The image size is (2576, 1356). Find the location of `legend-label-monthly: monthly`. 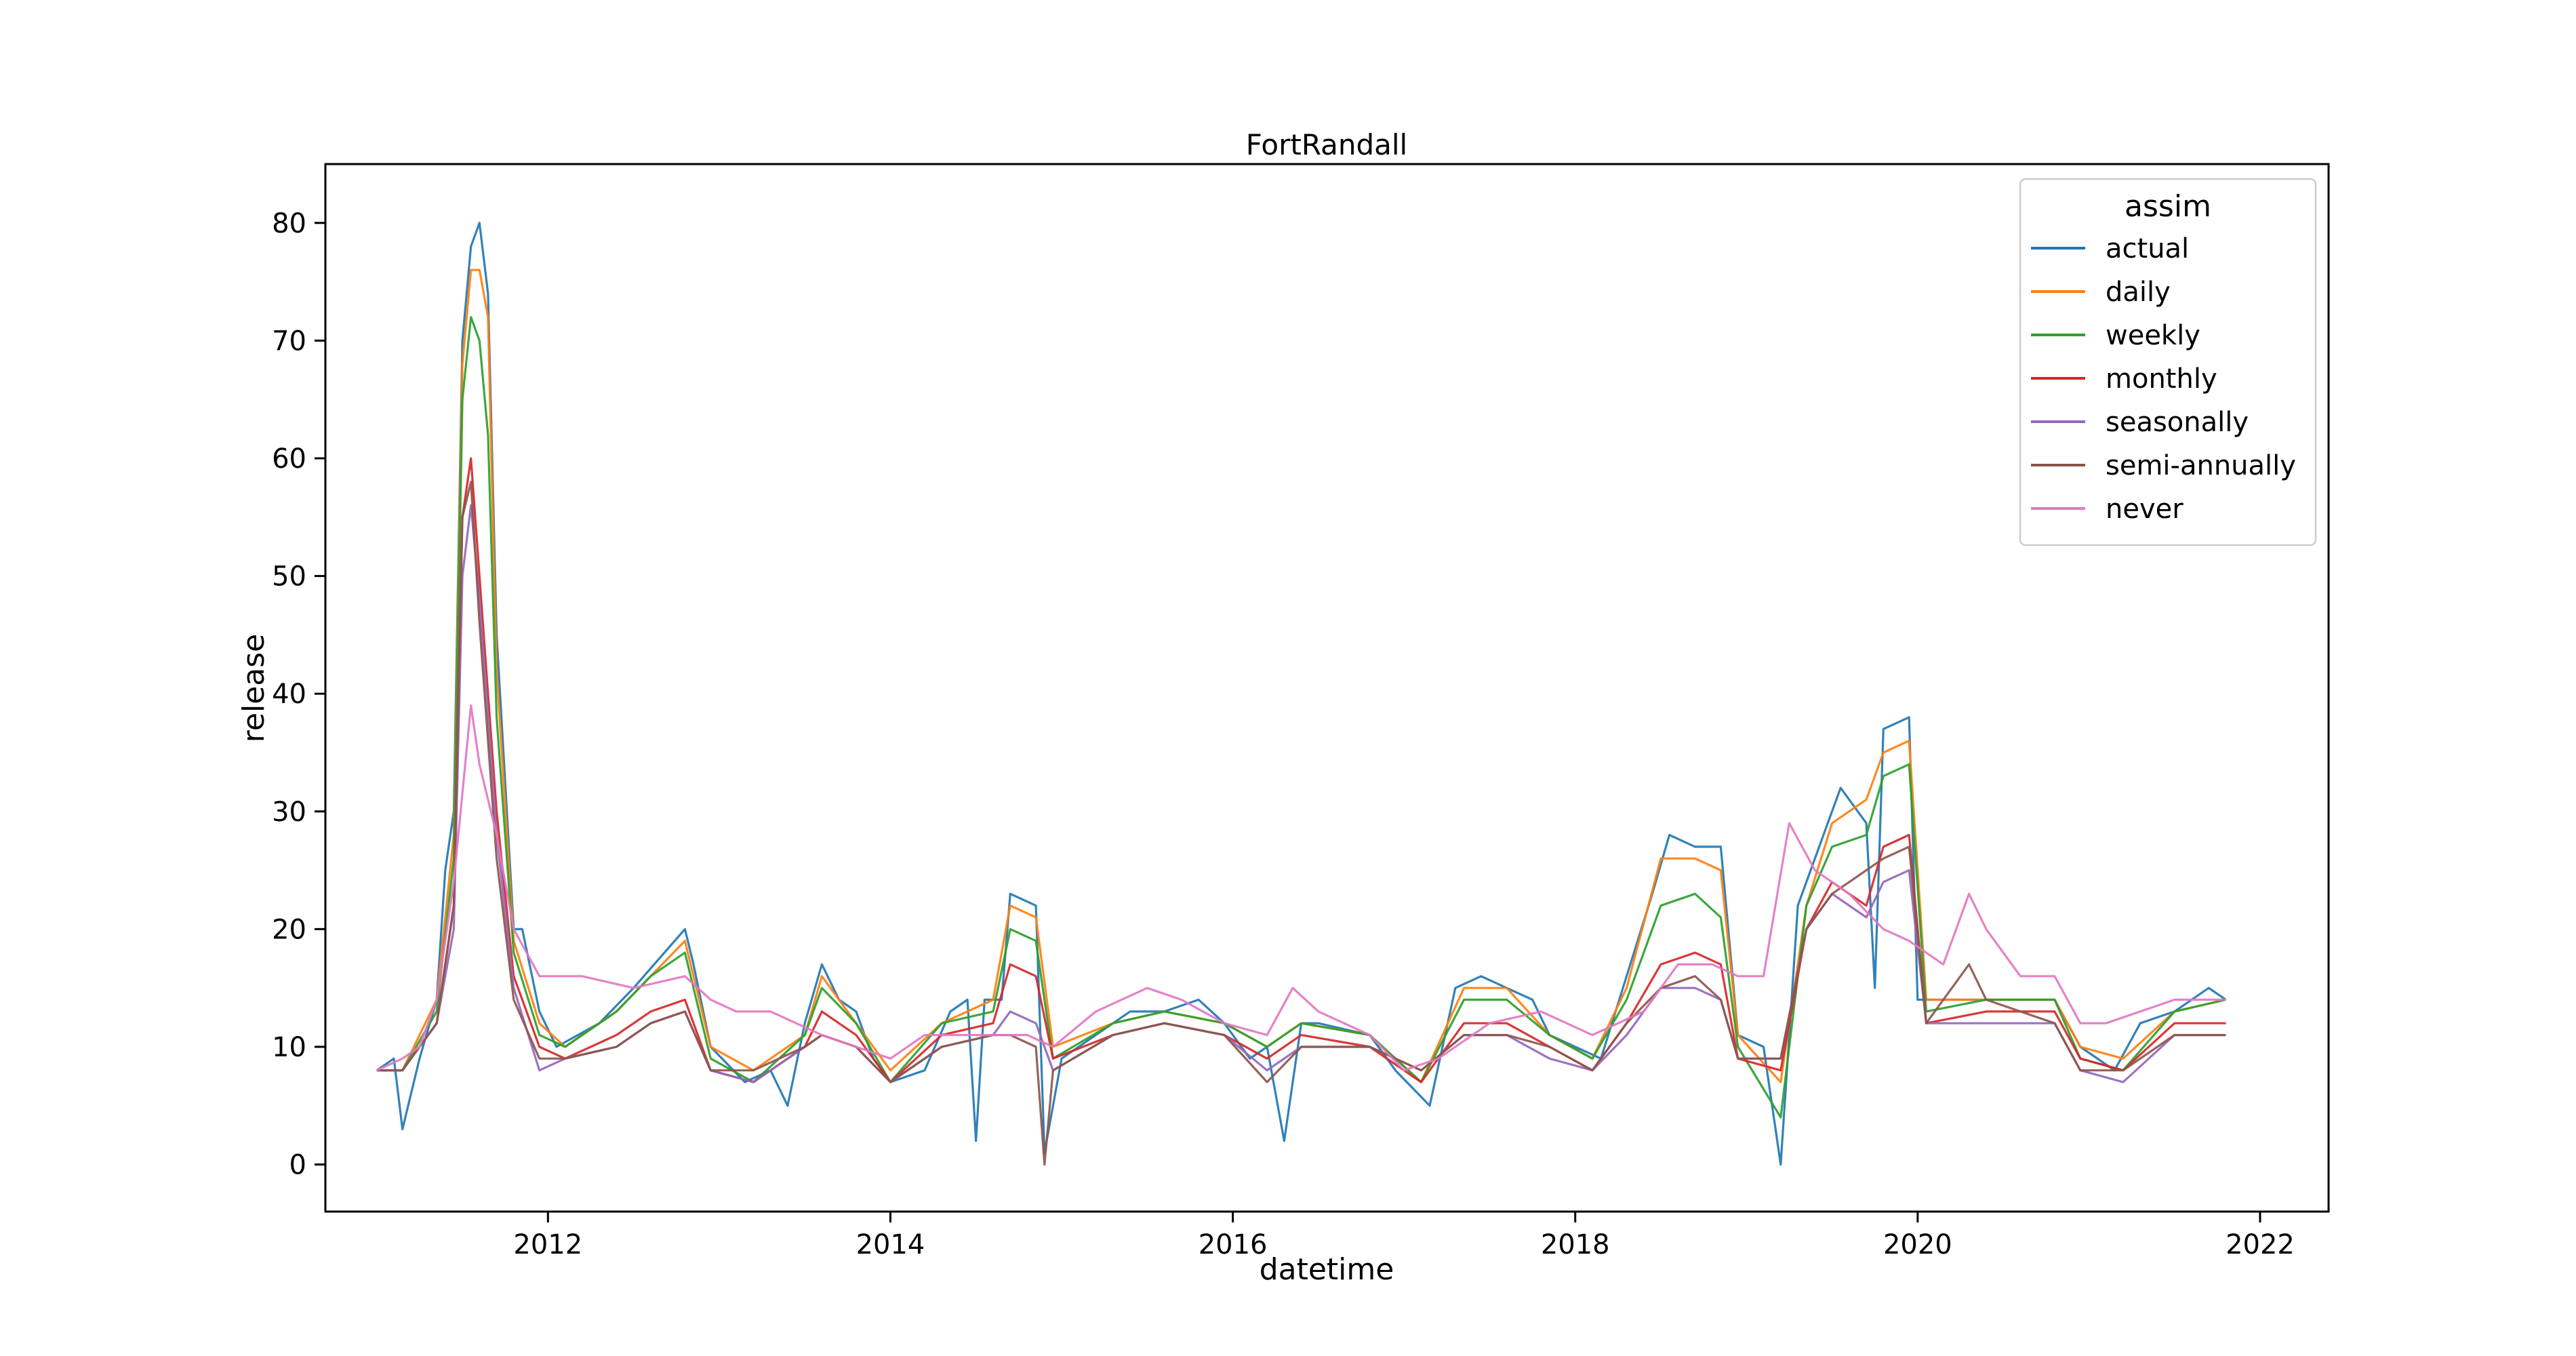

legend-label-monthly: monthly is located at coordinates (2161, 379).